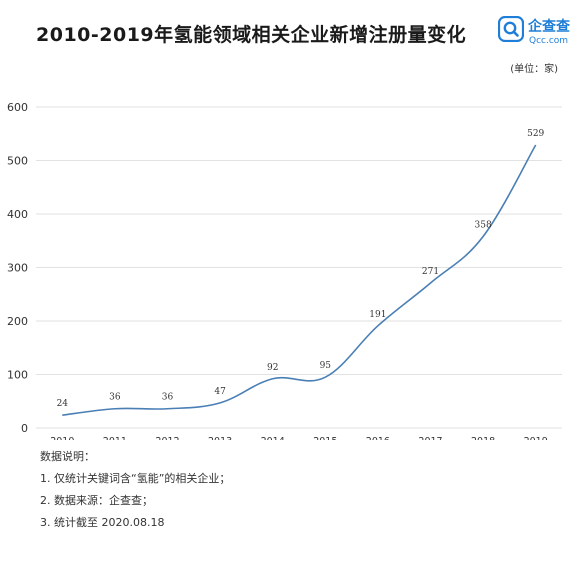 The image size is (580, 583). Describe the element at coordinates (326, 366) in the screenshot. I see `data-label: 95` at that location.